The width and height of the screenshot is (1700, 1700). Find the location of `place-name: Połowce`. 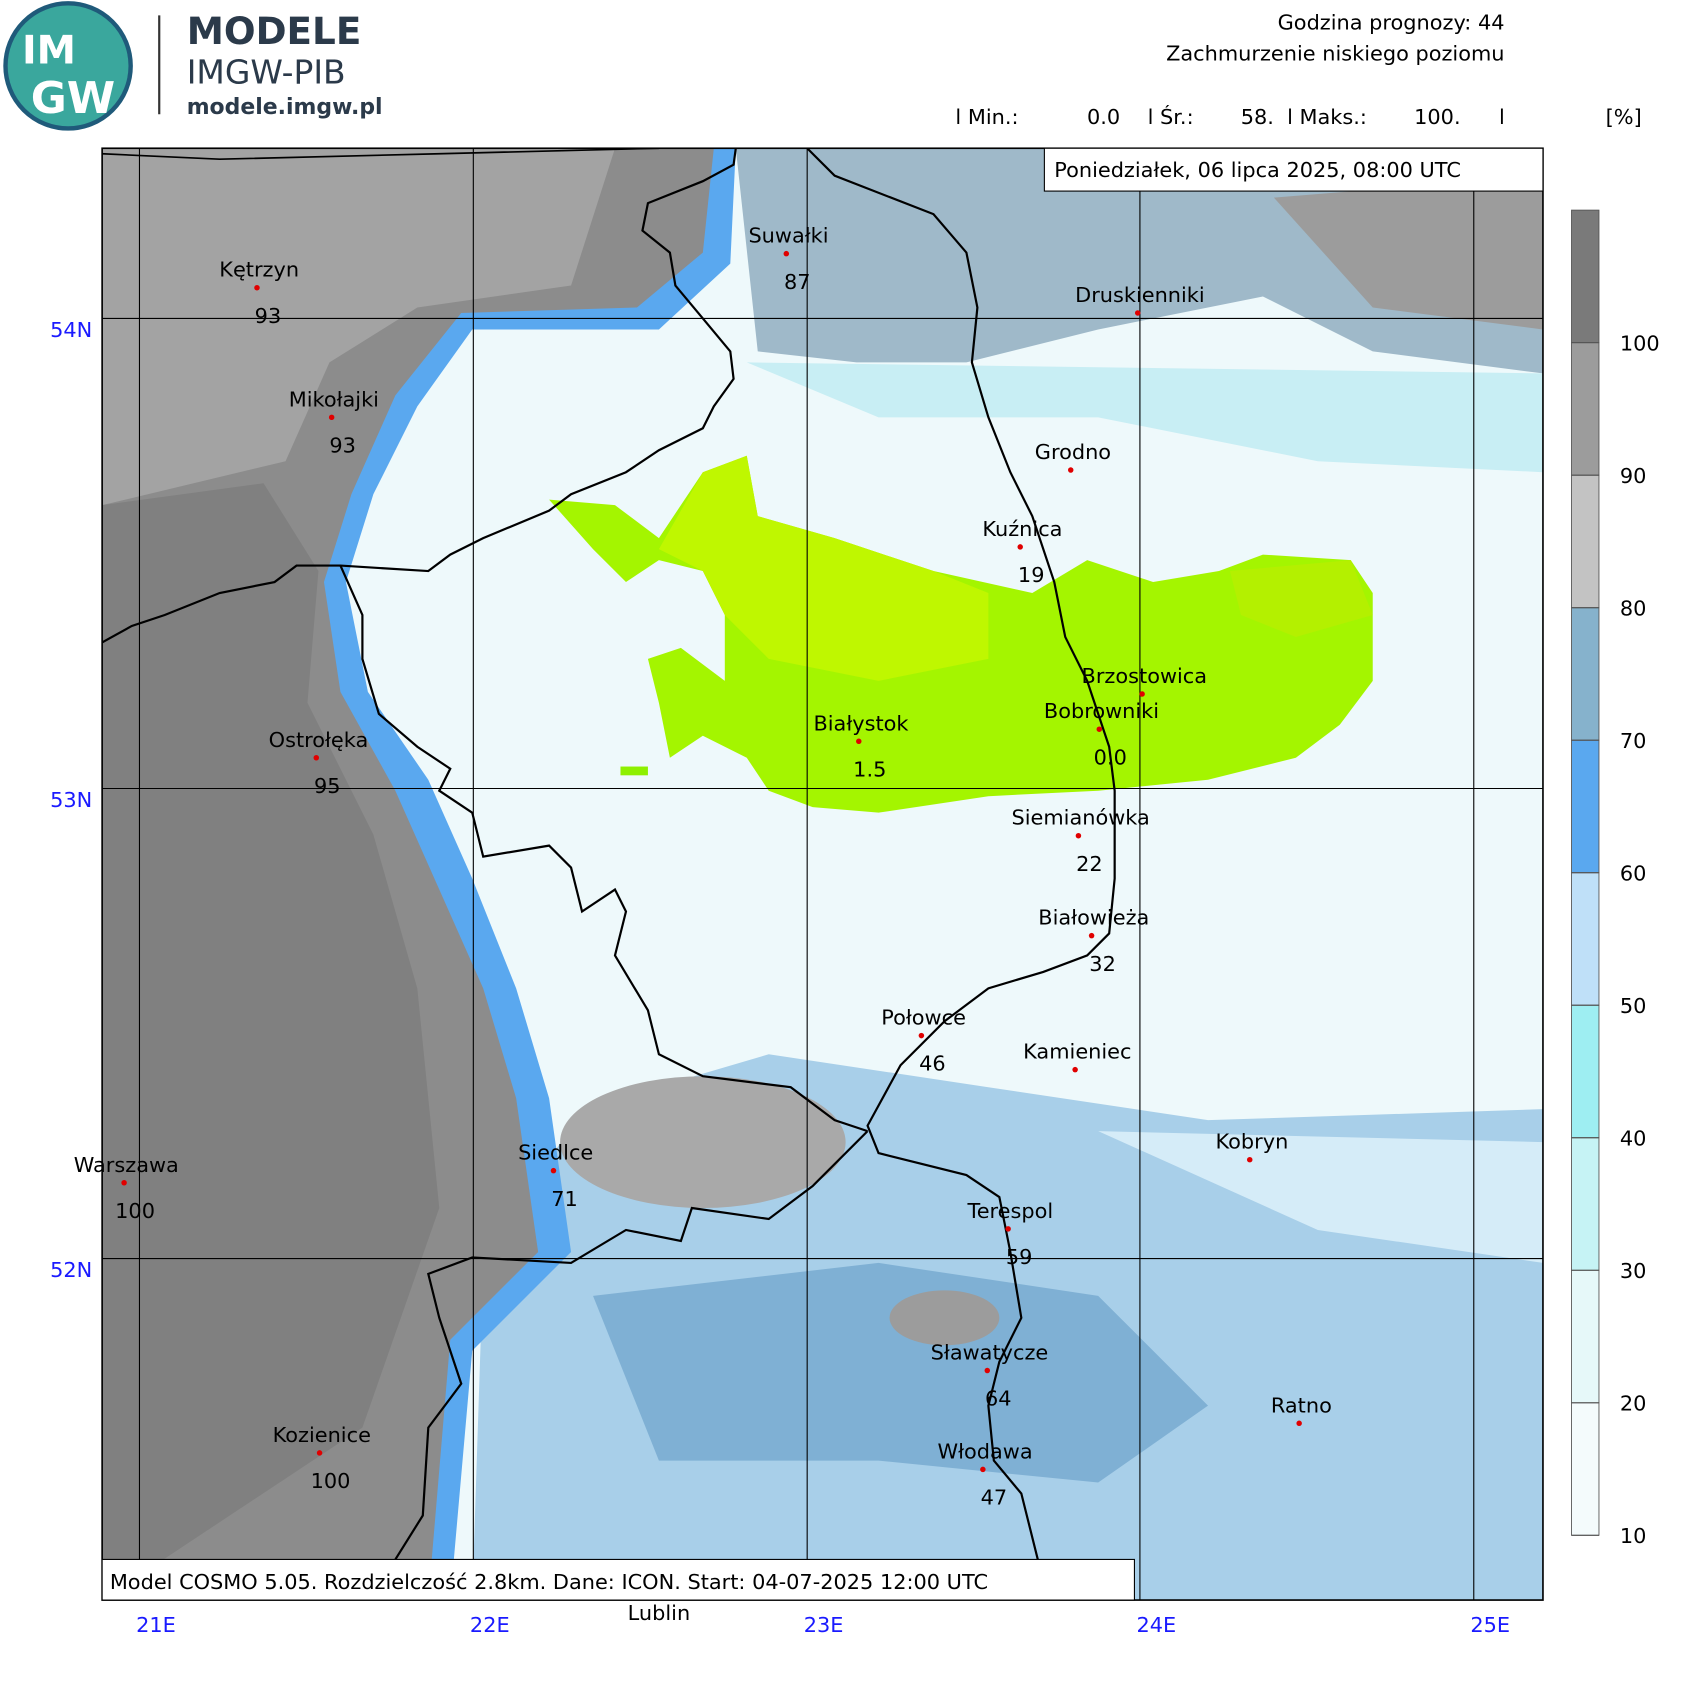

place-name: Połowce is located at coordinates (923, 1018).